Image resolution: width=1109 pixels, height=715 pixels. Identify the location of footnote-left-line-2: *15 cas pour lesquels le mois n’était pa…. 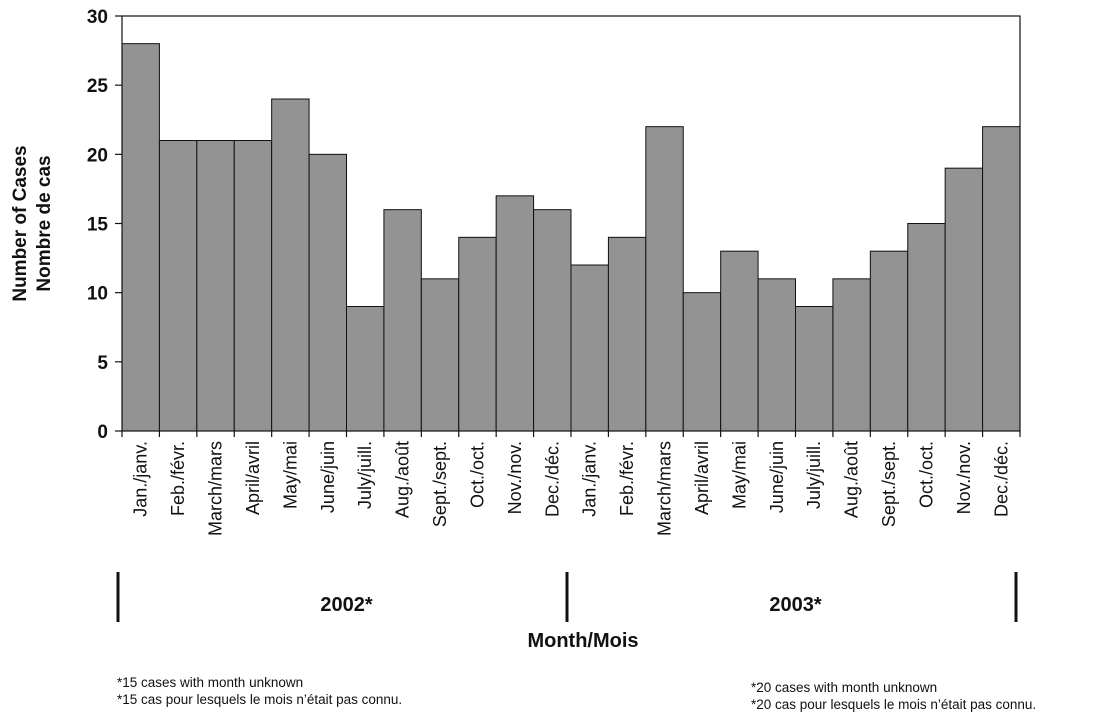
(260, 699).